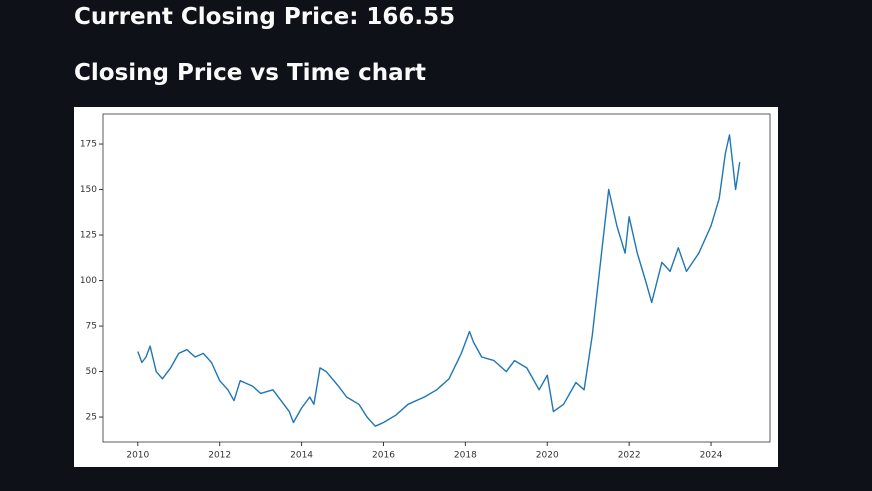 The height and width of the screenshot is (491, 872). I want to click on y-tick-label: 175, so click(88, 145).